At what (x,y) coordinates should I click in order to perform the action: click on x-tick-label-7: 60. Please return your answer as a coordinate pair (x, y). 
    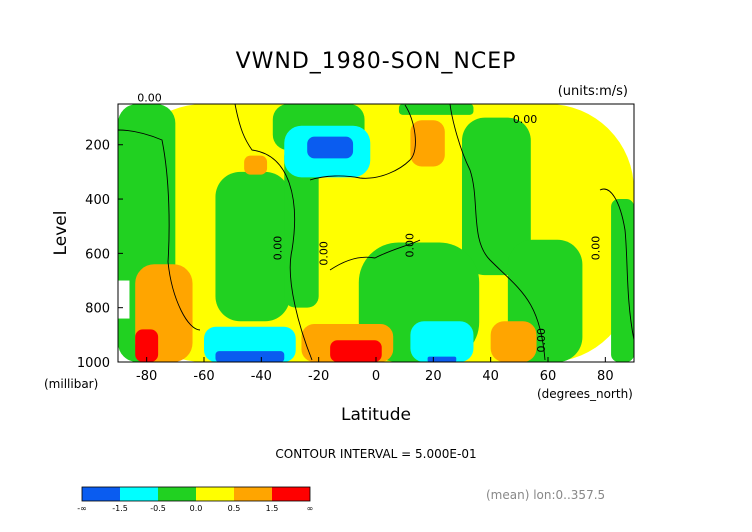
    Looking at the image, I should click on (548, 376).